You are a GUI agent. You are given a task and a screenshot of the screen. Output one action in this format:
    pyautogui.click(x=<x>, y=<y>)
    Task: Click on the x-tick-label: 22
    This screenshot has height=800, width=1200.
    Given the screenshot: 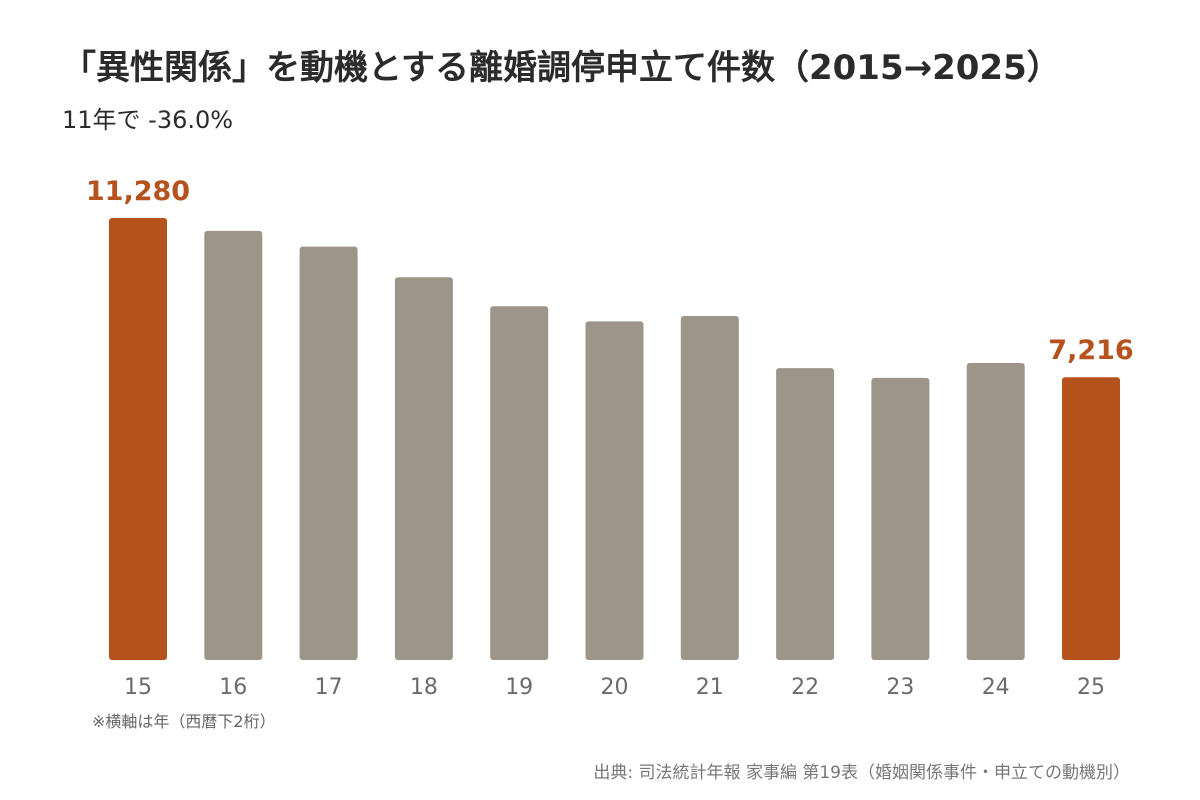 What is the action you would take?
    pyautogui.click(x=805, y=687)
    